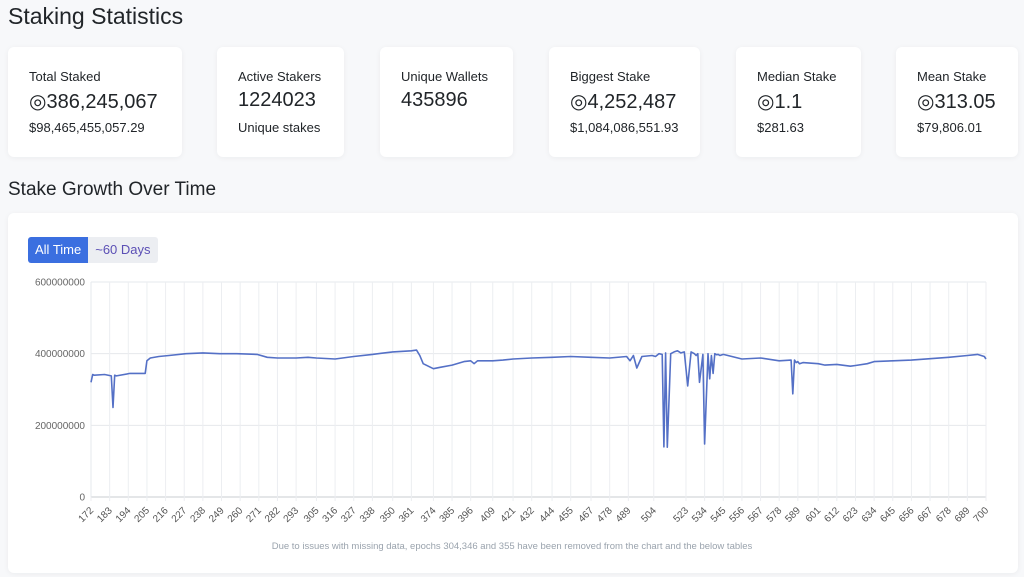  What do you see at coordinates (280, 76) in the screenshot?
I see `stat-label: Active Stakers` at bounding box center [280, 76].